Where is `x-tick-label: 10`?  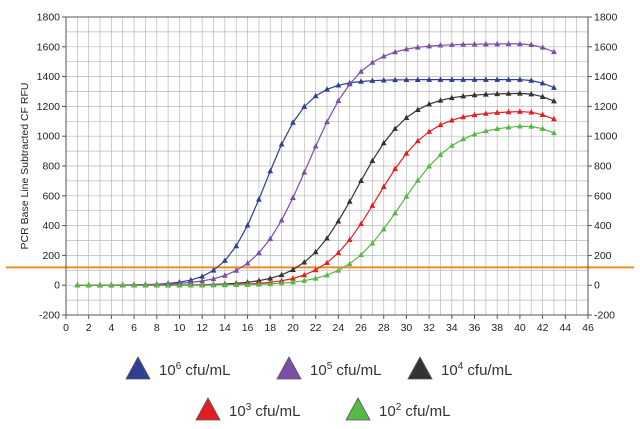
x-tick-label: 10 is located at coordinates (180, 328).